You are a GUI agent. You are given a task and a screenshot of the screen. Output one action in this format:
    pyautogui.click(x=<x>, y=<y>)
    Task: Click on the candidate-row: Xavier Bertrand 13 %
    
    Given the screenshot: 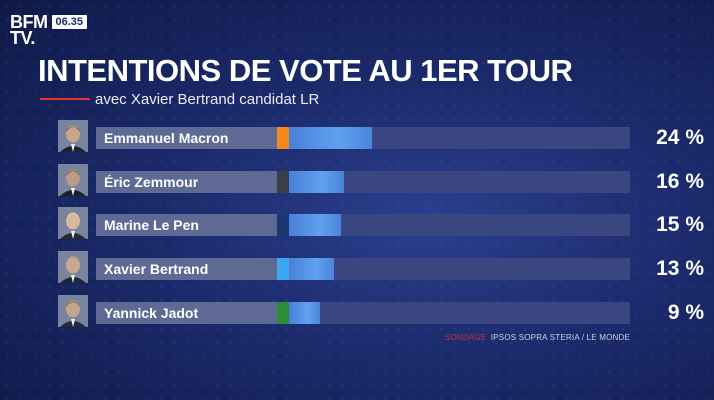 What is the action you would take?
    pyautogui.click(x=357, y=267)
    